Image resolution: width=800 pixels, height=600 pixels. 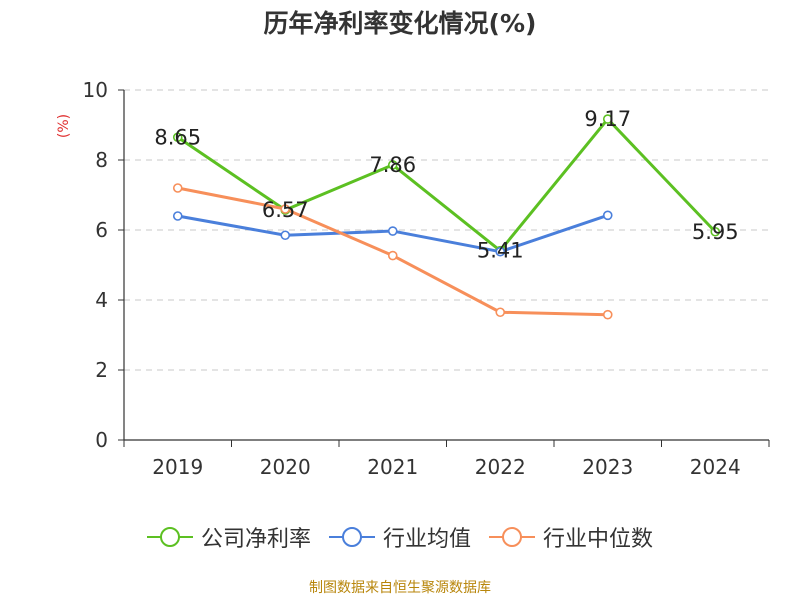 I want to click on chart-legend: 公司净利率 行业均值 行业中位数, so click(x=400, y=537).